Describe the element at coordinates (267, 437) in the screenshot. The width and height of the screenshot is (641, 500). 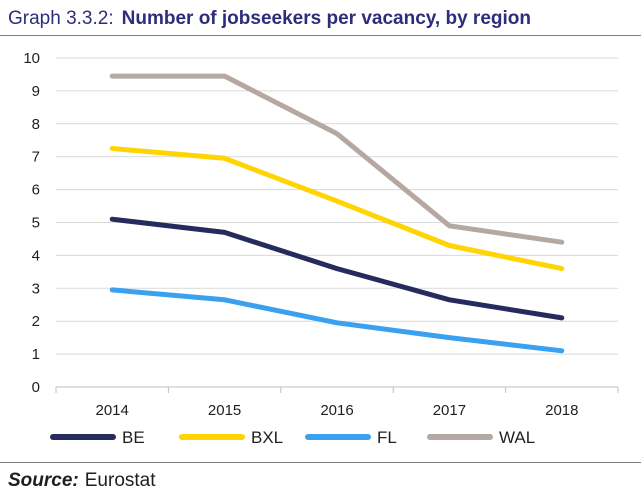
I see `legend-label-bxl: BXL` at that location.